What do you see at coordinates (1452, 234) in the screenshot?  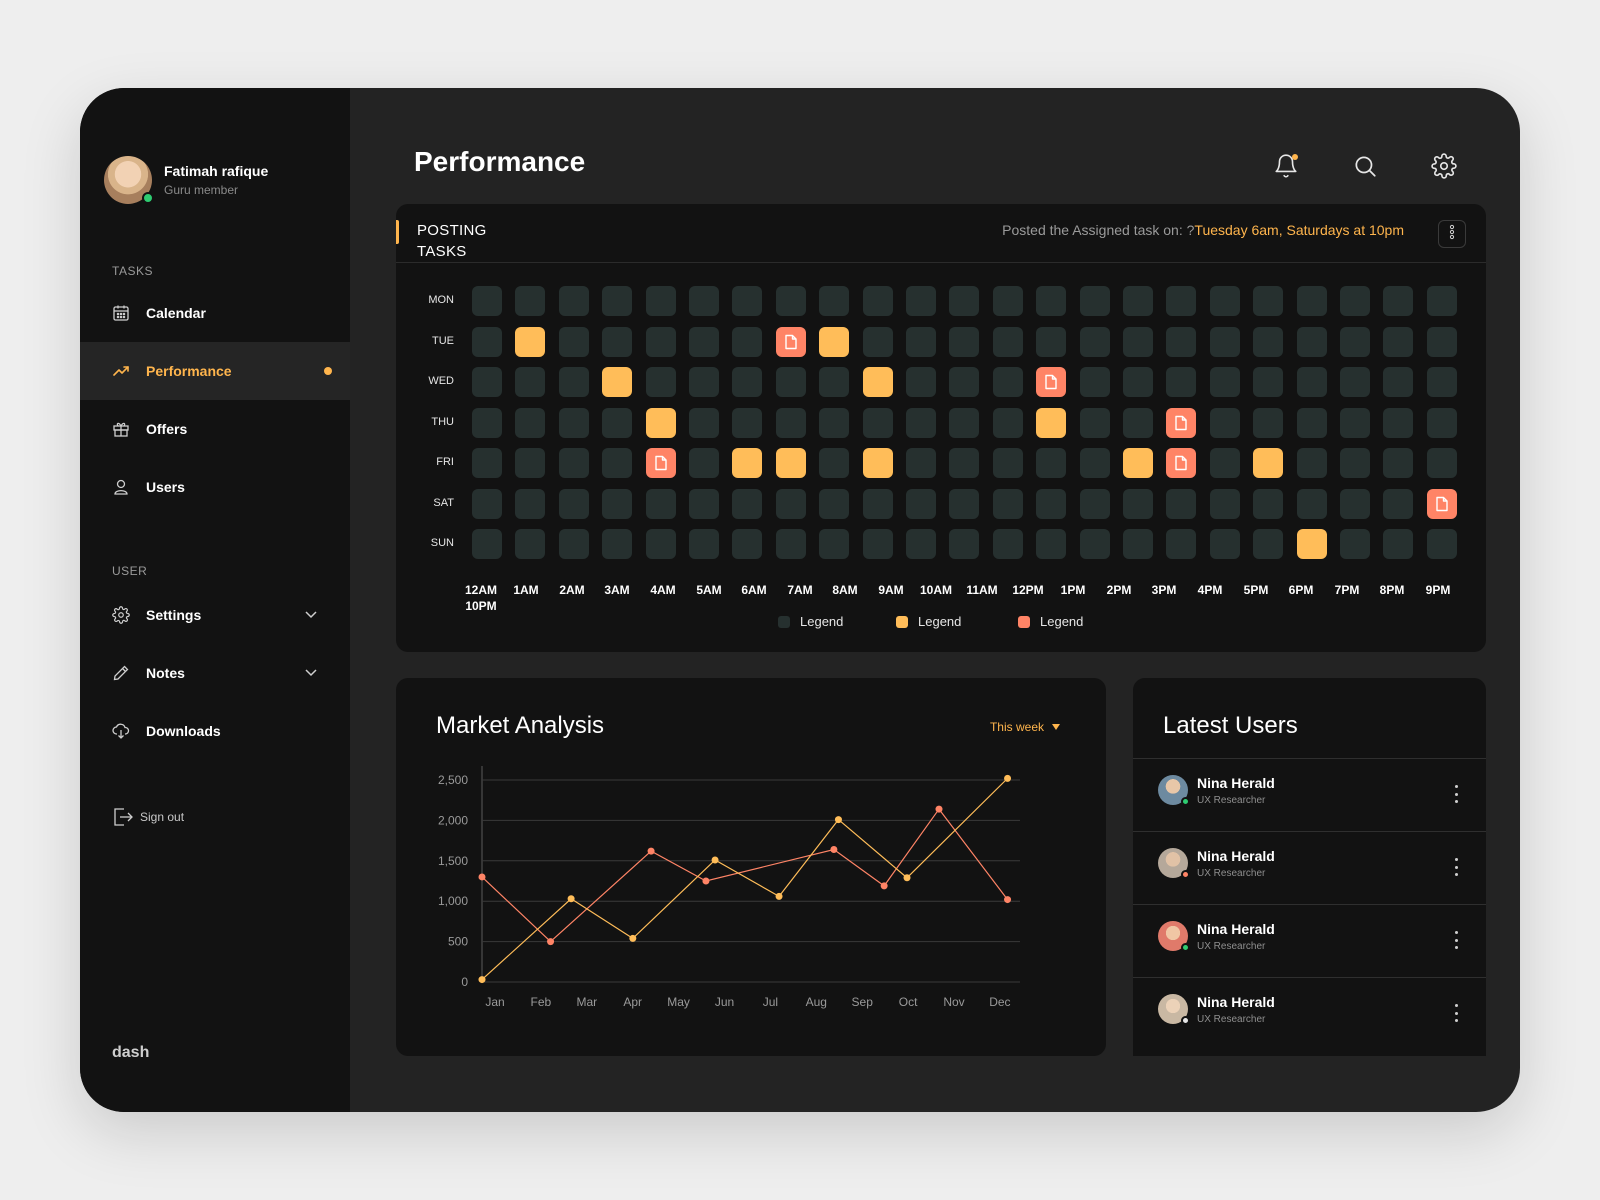 I see `card-menu-button` at bounding box center [1452, 234].